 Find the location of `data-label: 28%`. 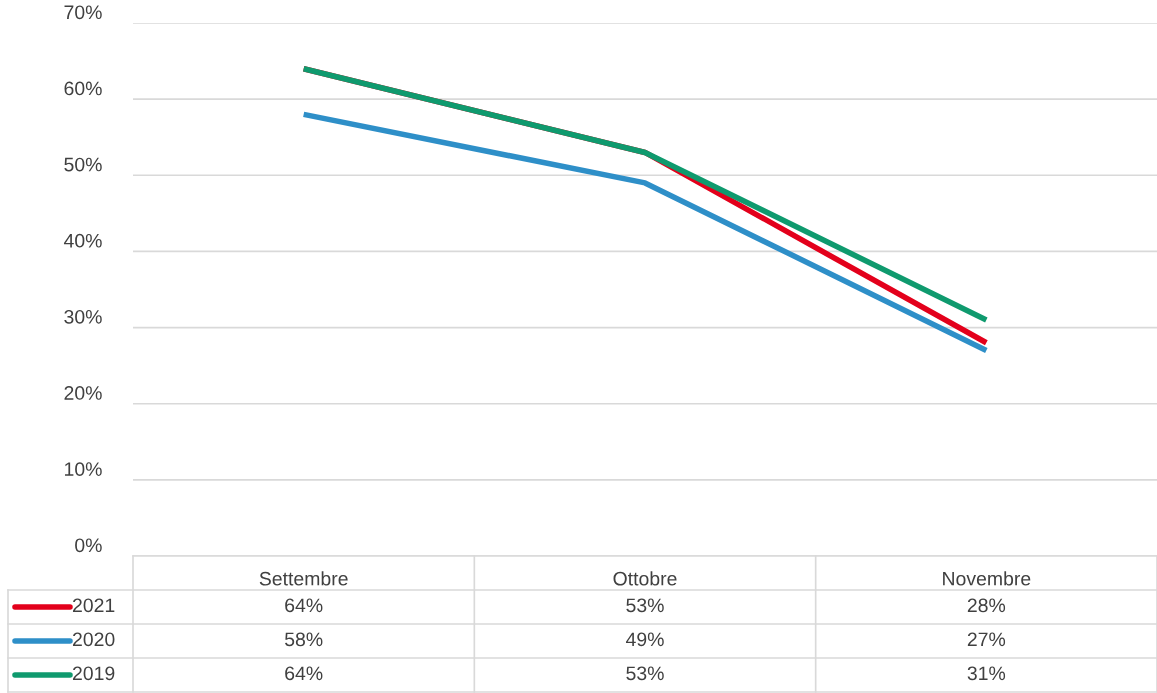

data-label: 28% is located at coordinates (986, 605).